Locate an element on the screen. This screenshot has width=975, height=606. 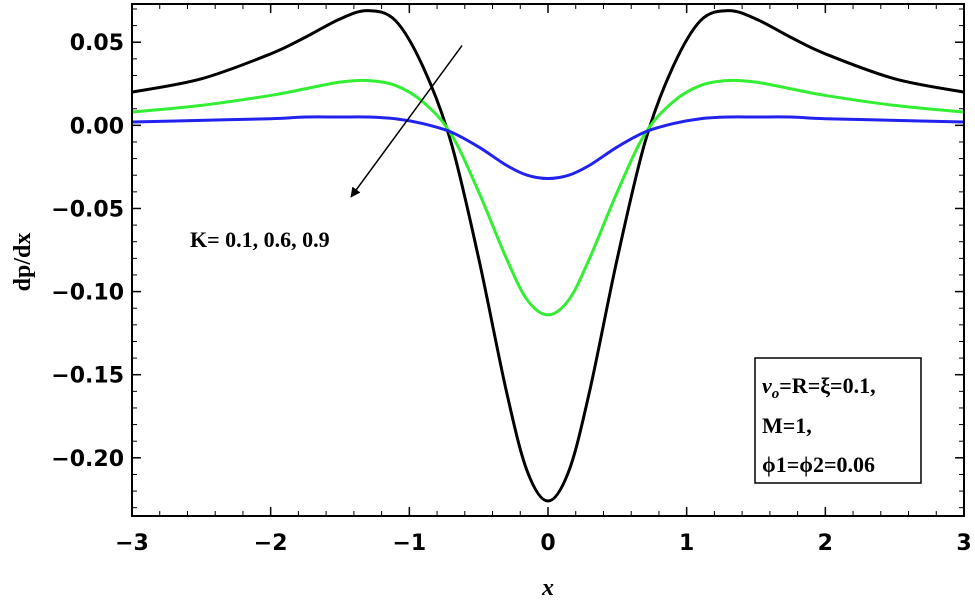
y-tick-label: −0.10 is located at coordinates (87, 293).